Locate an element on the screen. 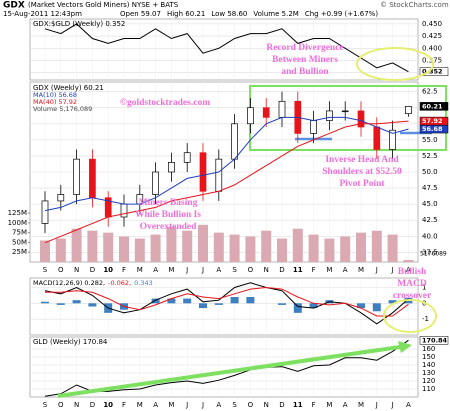 The height and width of the screenshot is (411, 450). end-label: 57.92 is located at coordinates (432, 121).